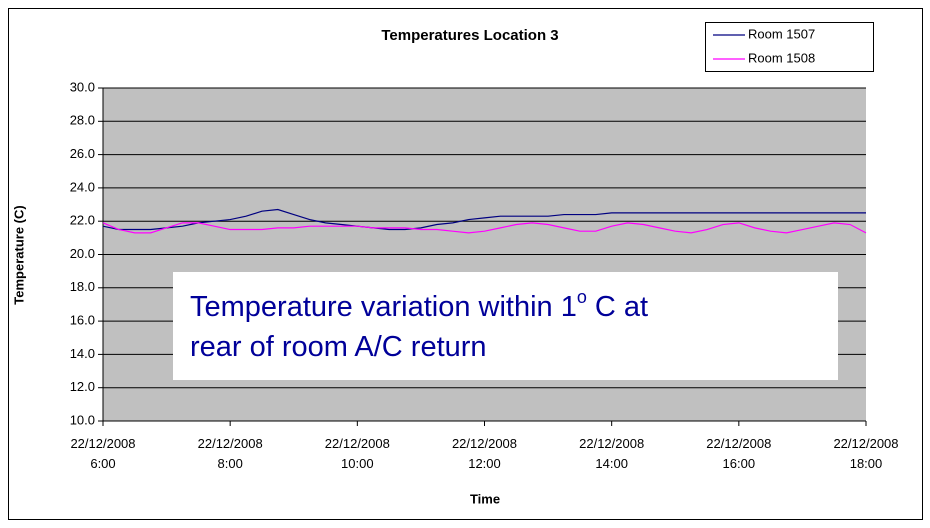 This screenshot has height=528, width=930. I want to click on x-tick-label: 22/12/2008 16:00, so click(738, 453).